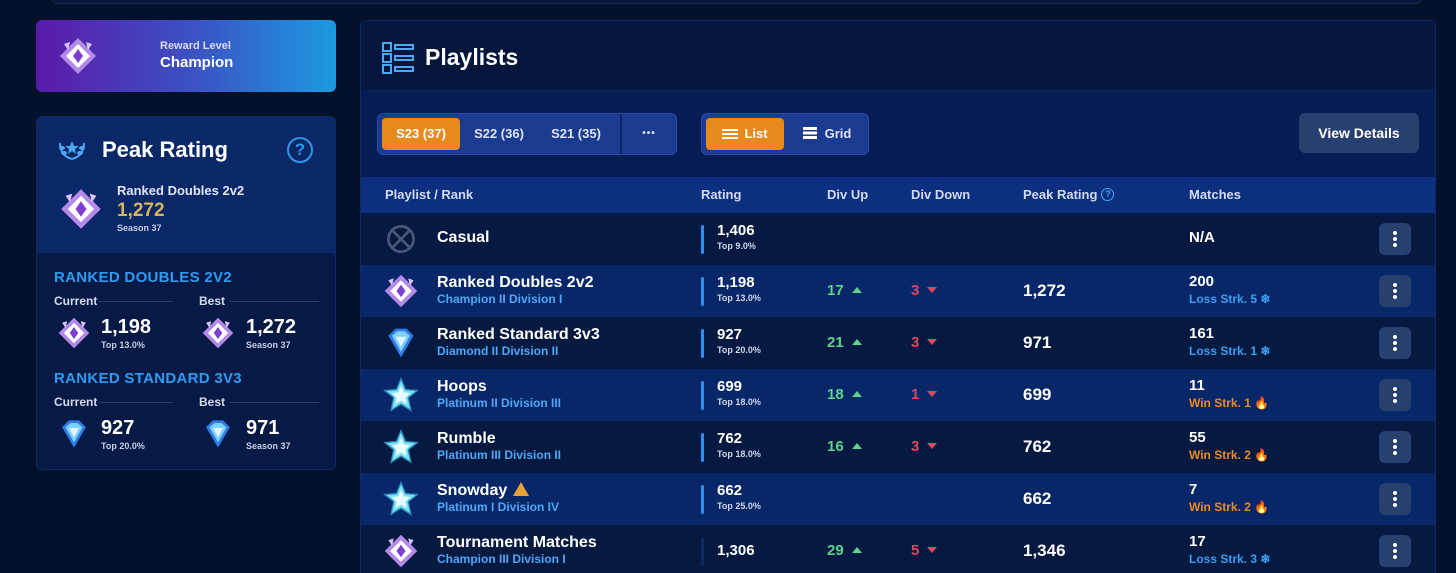 Image resolution: width=1456 pixels, height=573 pixels. What do you see at coordinates (498, 351) in the screenshot?
I see `playlist-rank: Diamond II Division II` at bounding box center [498, 351].